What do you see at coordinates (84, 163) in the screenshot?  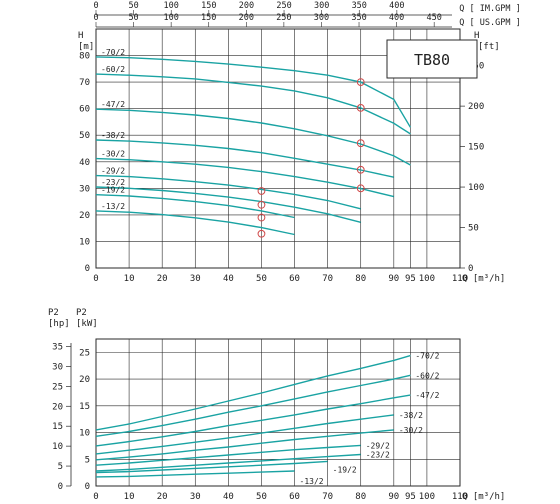 I see `head-y-tick-label: 40` at bounding box center [84, 163].